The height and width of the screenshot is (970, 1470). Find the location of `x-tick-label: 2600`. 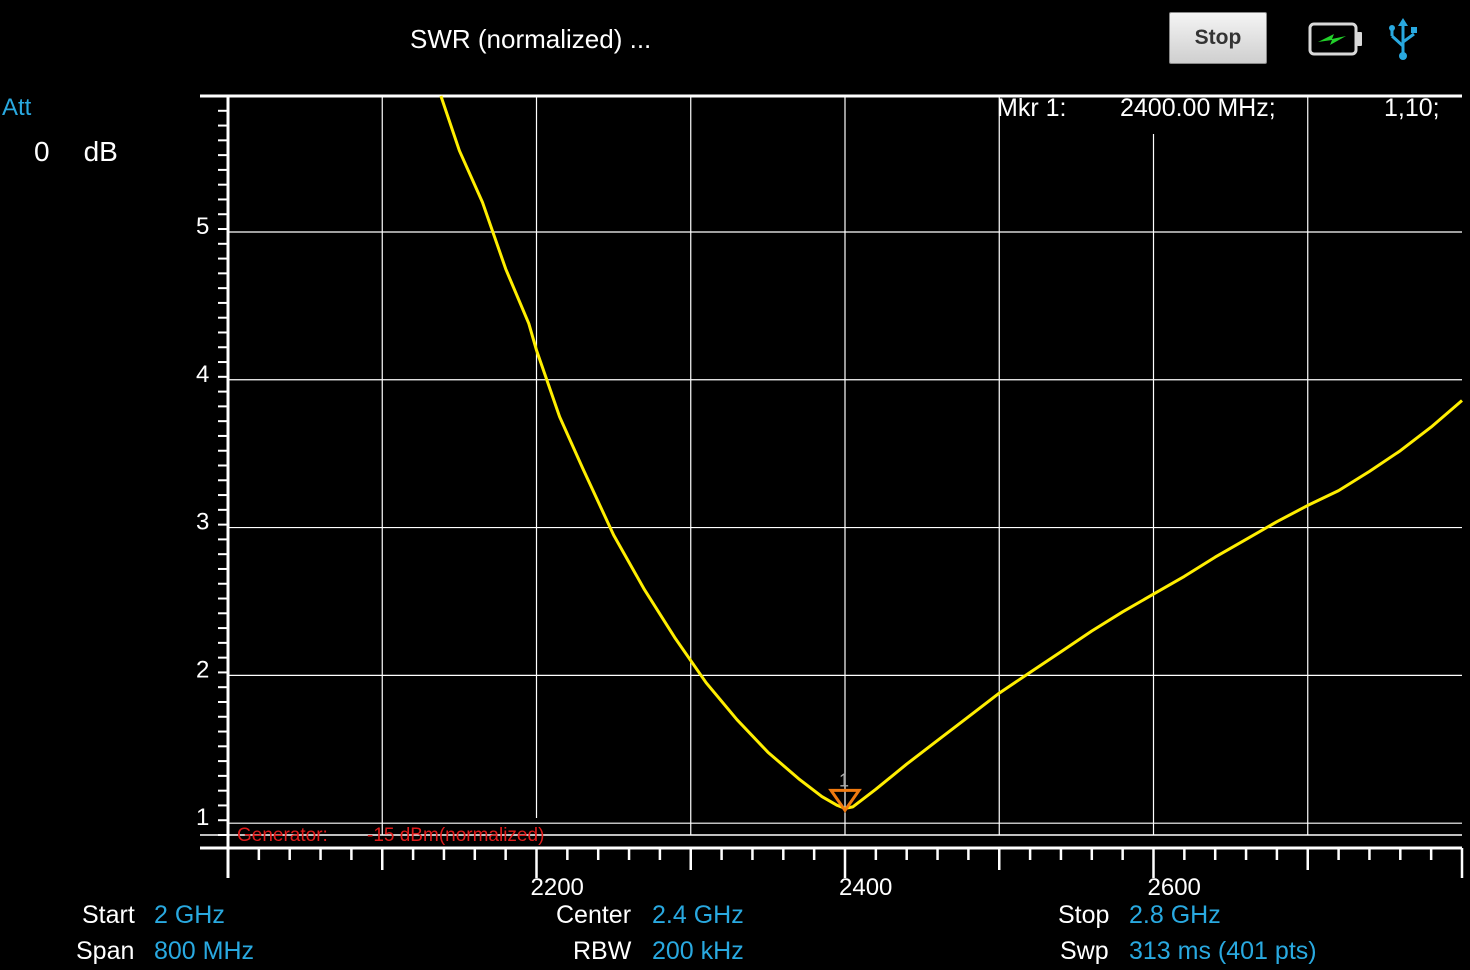

x-tick-label: 2600 is located at coordinates (1174, 887).